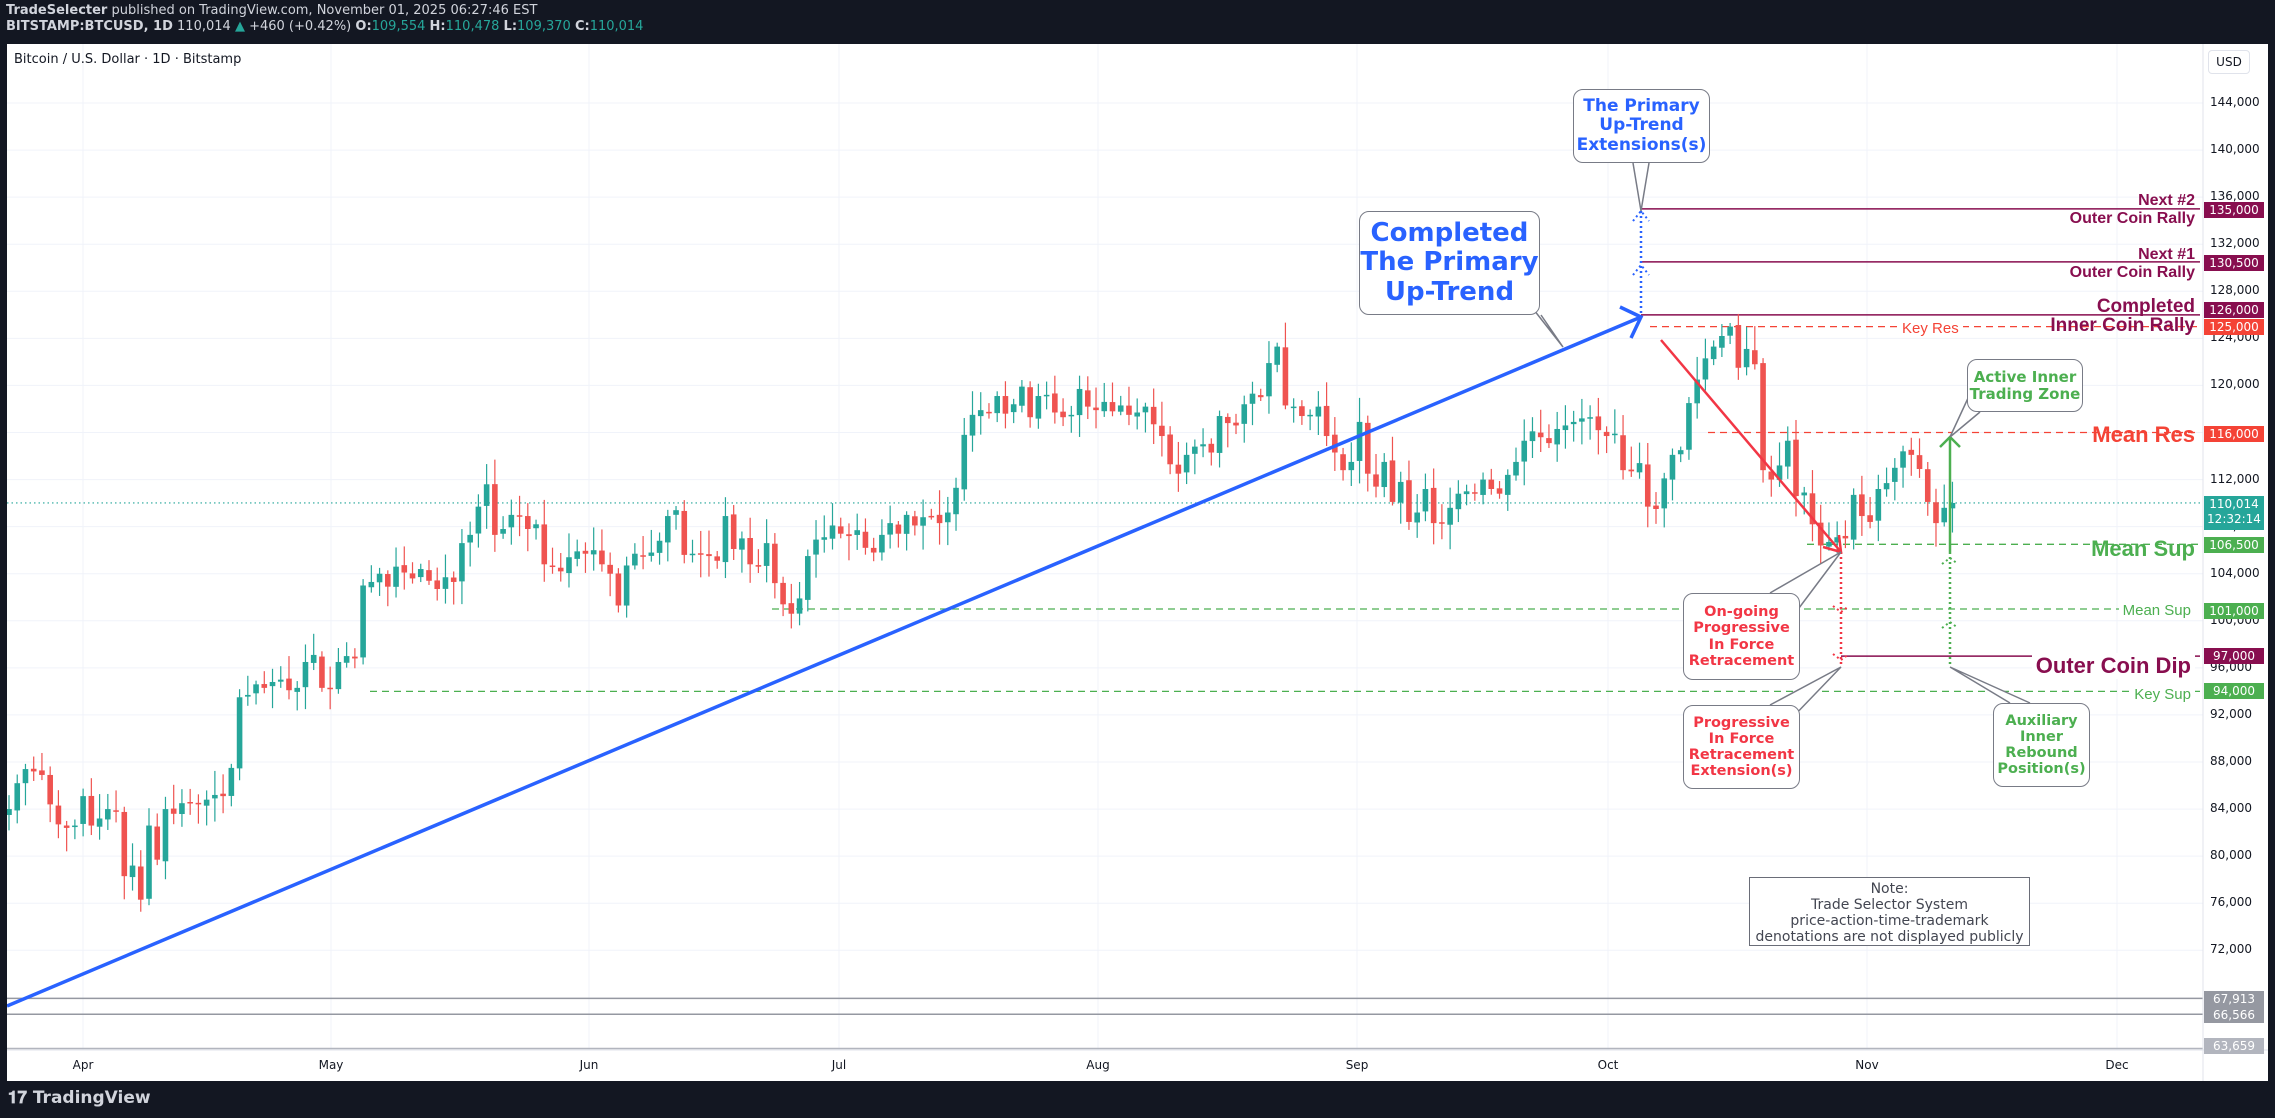 This screenshot has height=1118, width=2275. What do you see at coordinates (204, 26) in the screenshot?
I see `last-price: 110,014` at bounding box center [204, 26].